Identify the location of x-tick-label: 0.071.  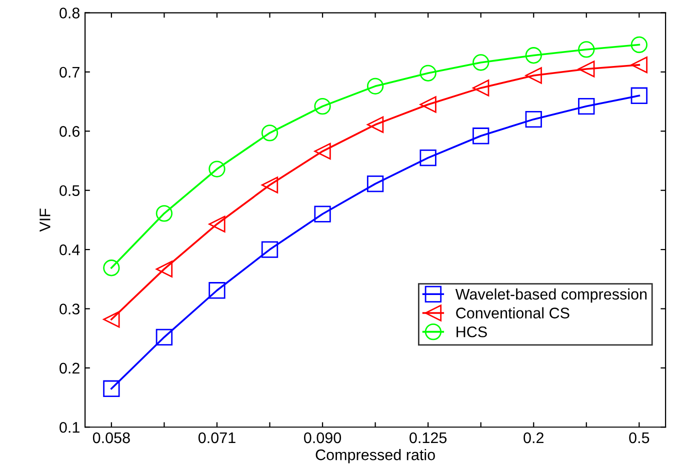
(217, 438).